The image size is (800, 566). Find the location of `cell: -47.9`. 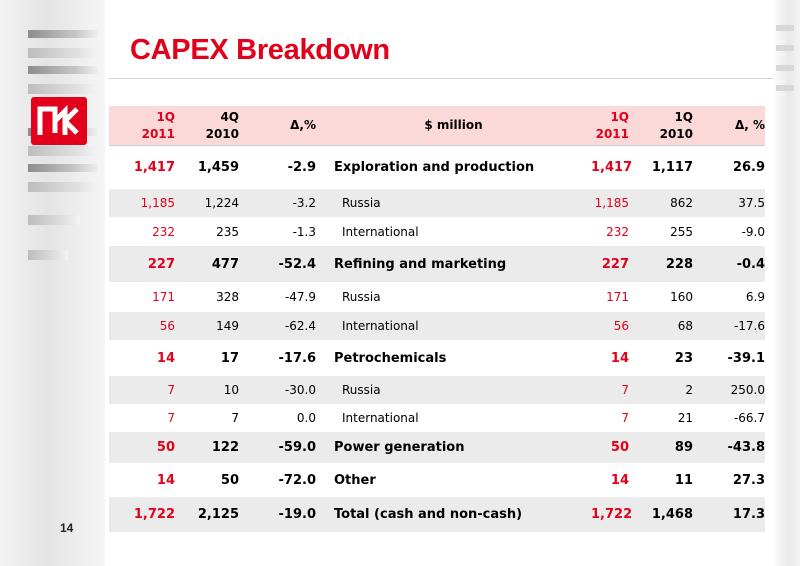

cell: -47.9 is located at coordinates (300, 297).